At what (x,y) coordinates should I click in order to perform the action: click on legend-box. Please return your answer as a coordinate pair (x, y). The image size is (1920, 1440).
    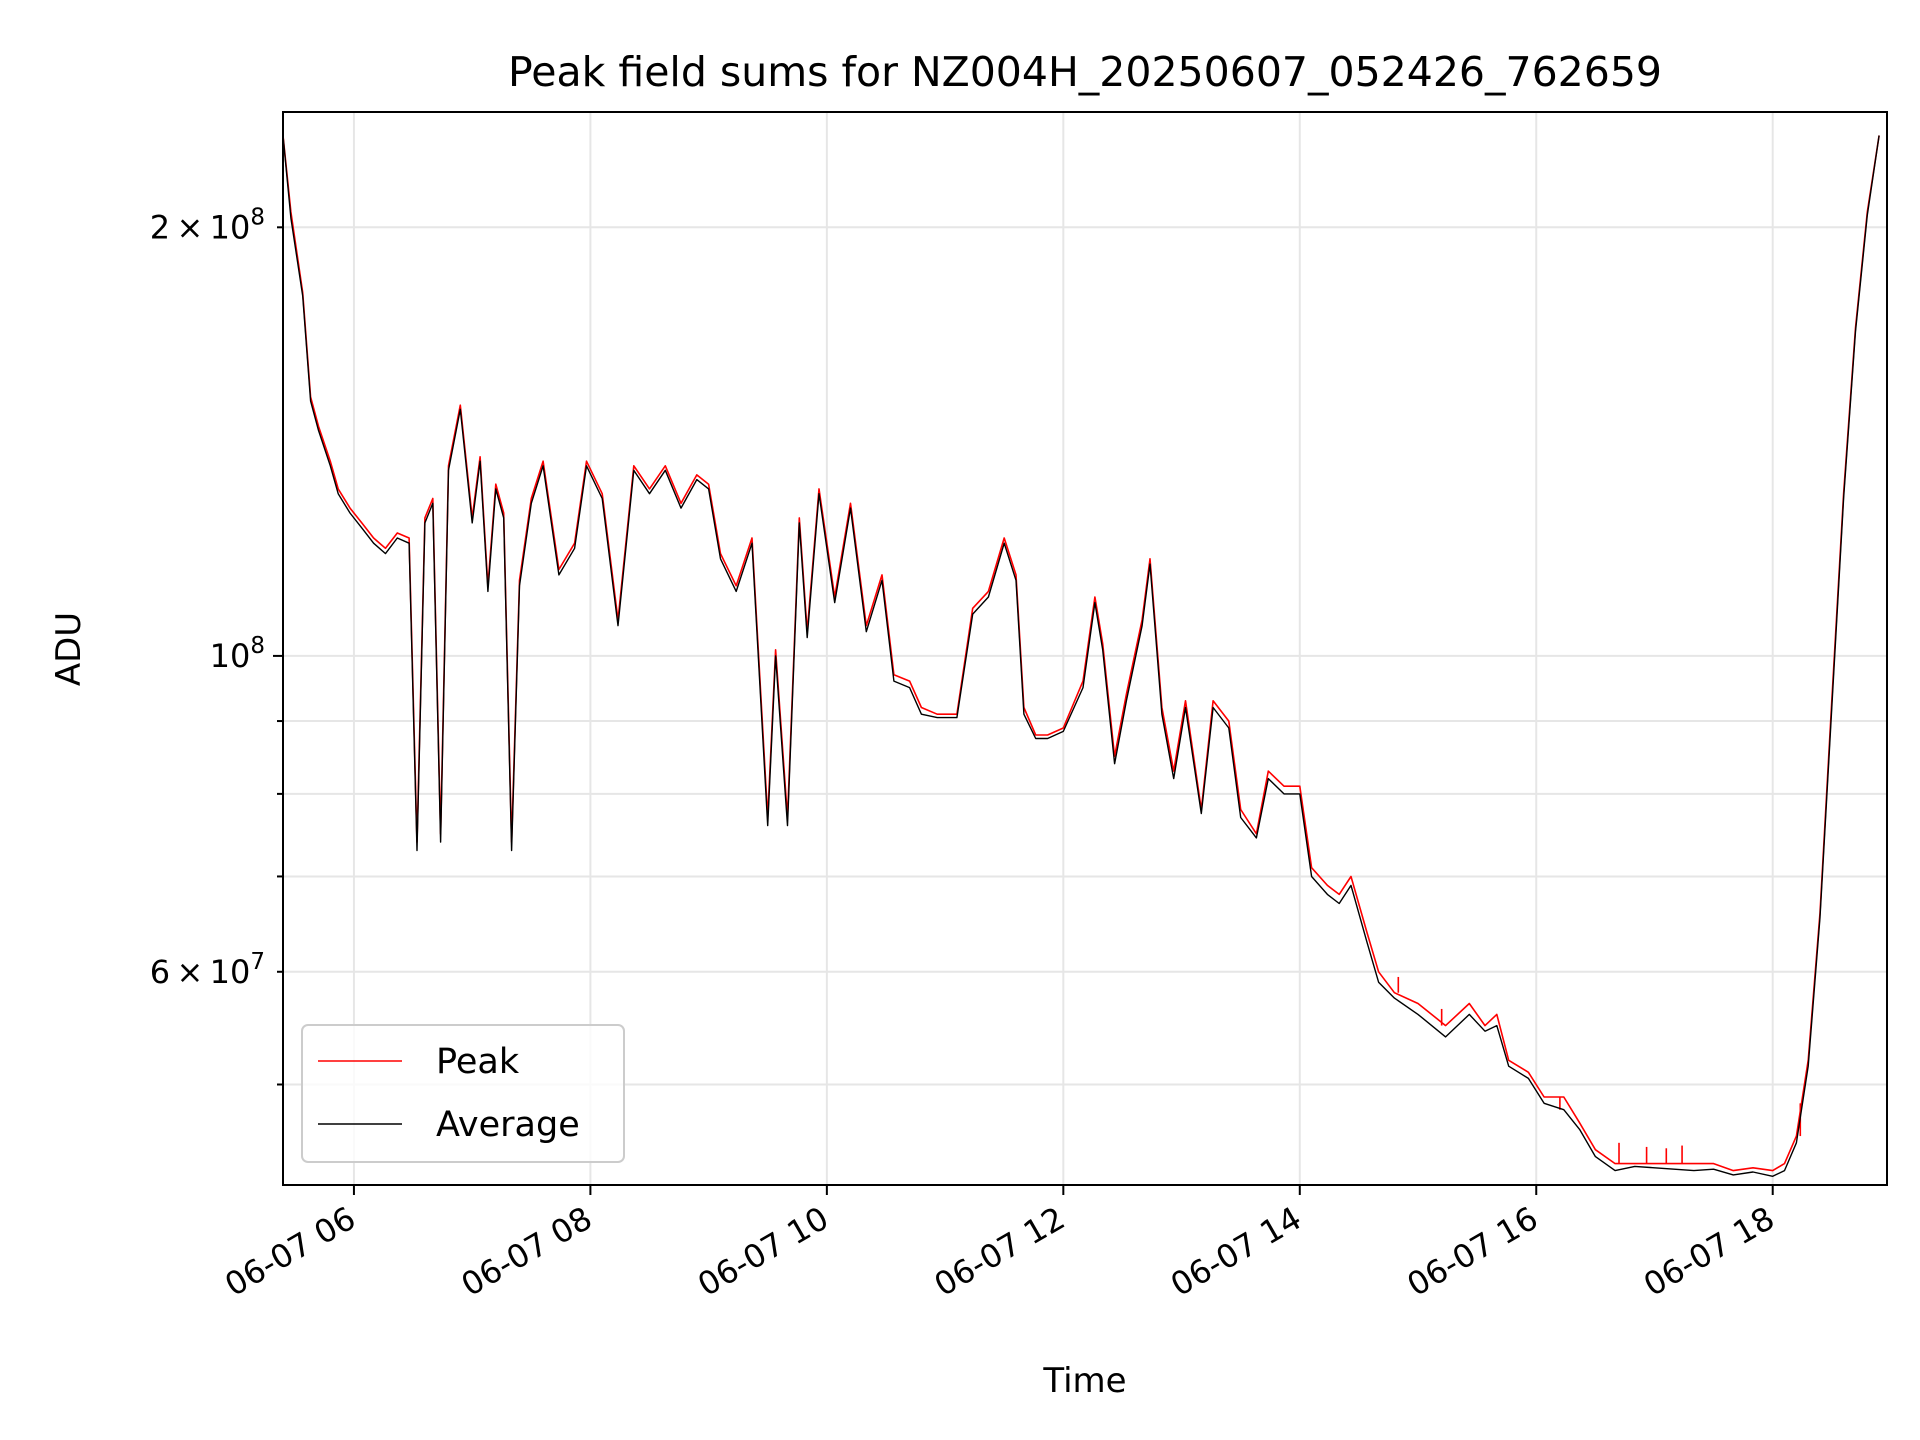
    Looking at the image, I should click on (463, 1093).